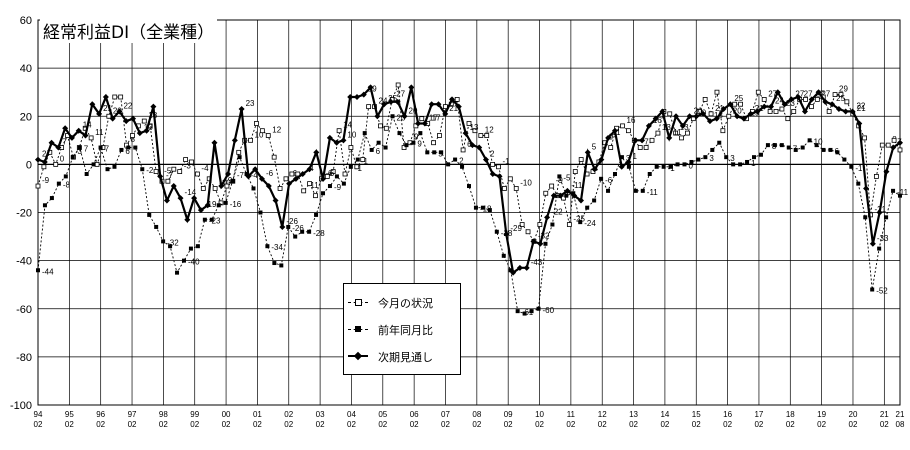 The width and height of the screenshot is (910, 450). What do you see at coordinates (664, 414) in the screenshot?
I see `x-tick-year: 14` at bounding box center [664, 414].